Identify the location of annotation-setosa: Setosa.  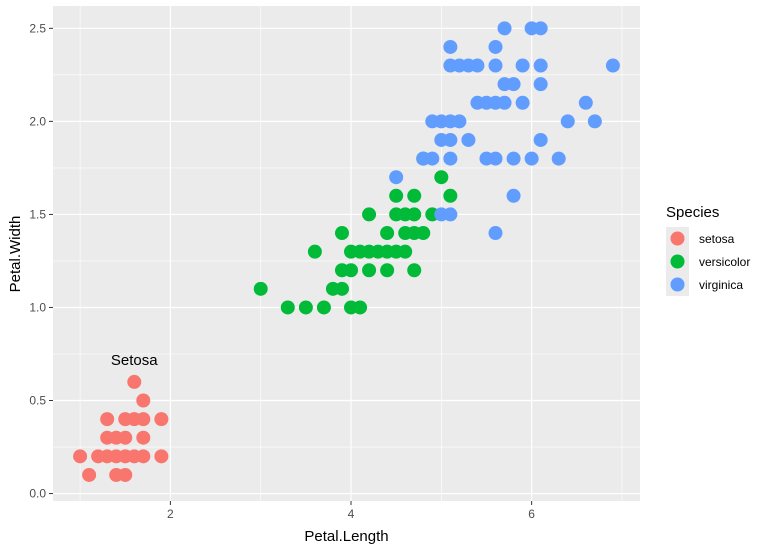
(134, 360).